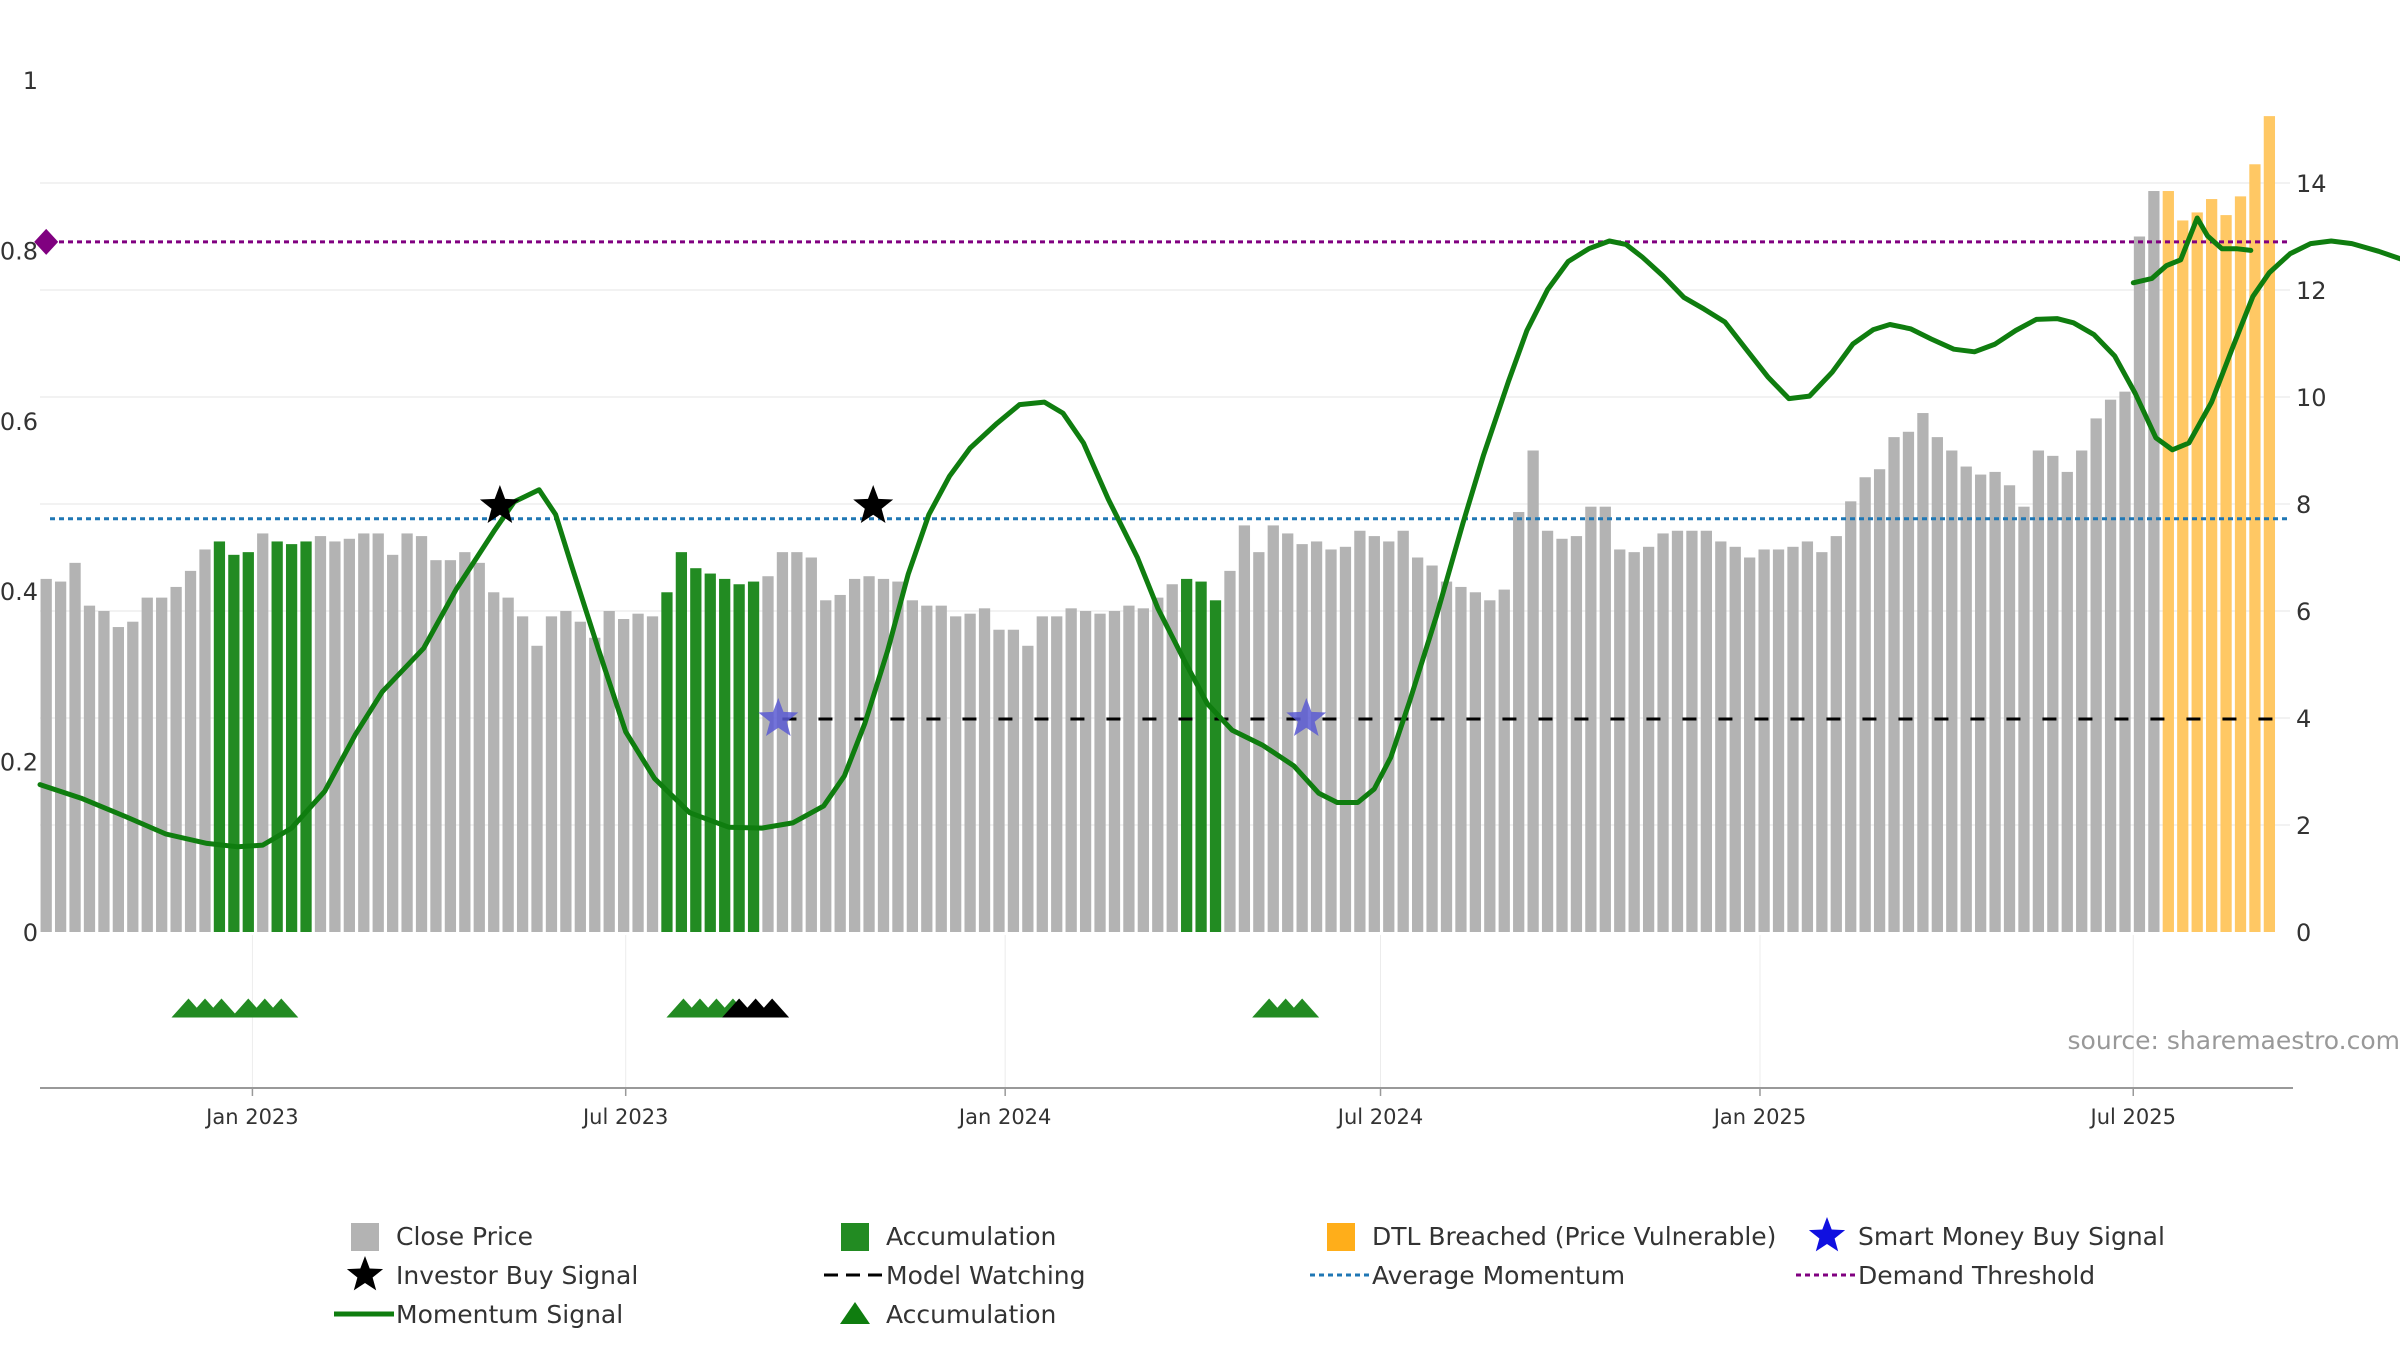  Describe the element at coordinates (19, 763) in the screenshot. I see `left-tick-label: 0.2` at that location.